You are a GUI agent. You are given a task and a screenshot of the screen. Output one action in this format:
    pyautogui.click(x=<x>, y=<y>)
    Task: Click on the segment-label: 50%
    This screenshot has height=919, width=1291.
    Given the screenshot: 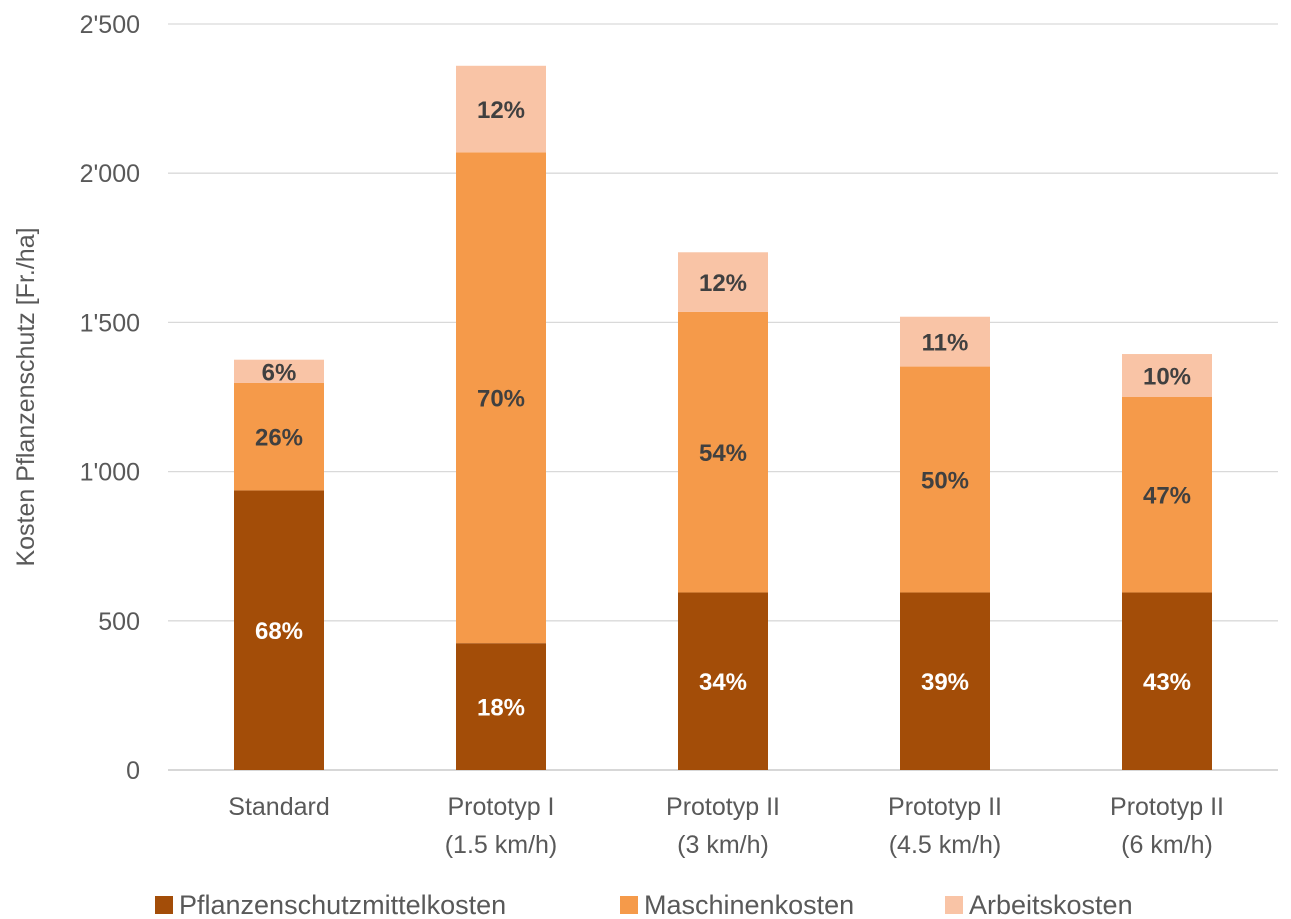 What is the action you would take?
    pyautogui.click(x=945, y=481)
    